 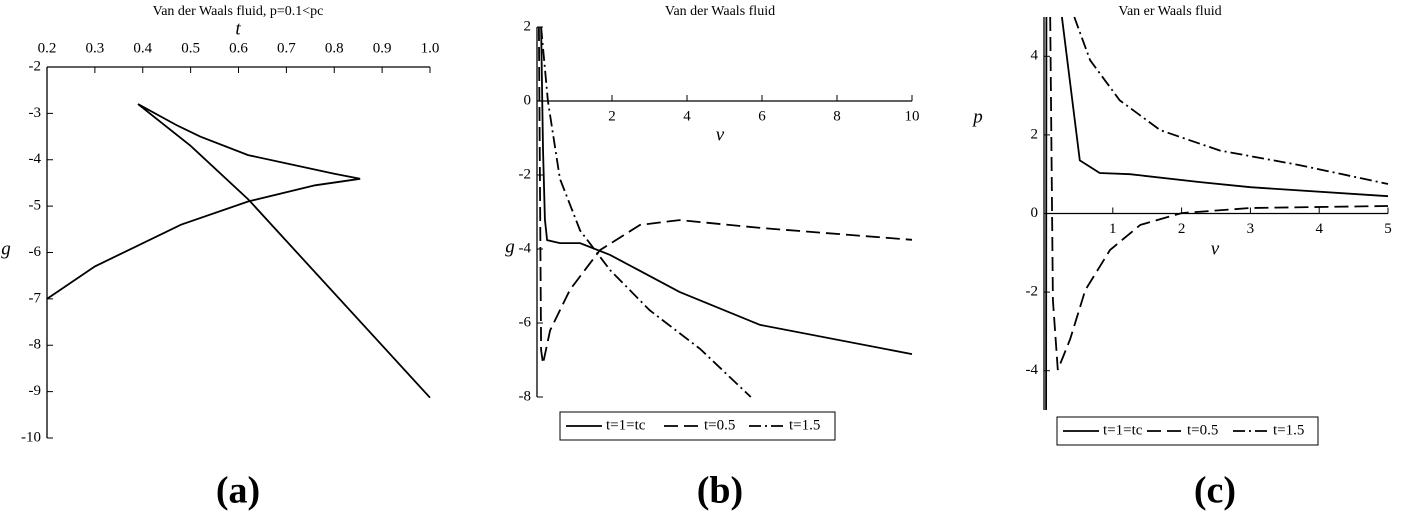 What do you see at coordinates (238, 11) in the screenshot?
I see `chart-title: Van der Waals fluid, p=0.1<pc` at bounding box center [238, 11].